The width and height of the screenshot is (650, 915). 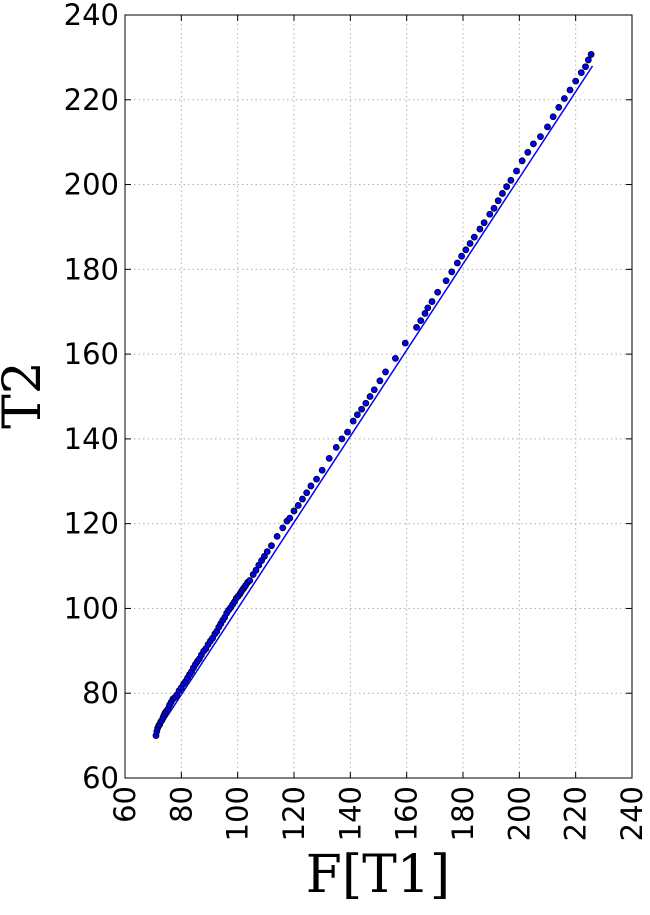 What do you see at coordinates (91, 439) in the screenshot?
I see `y-tick-label: 140` at bounding box center [91, 439].